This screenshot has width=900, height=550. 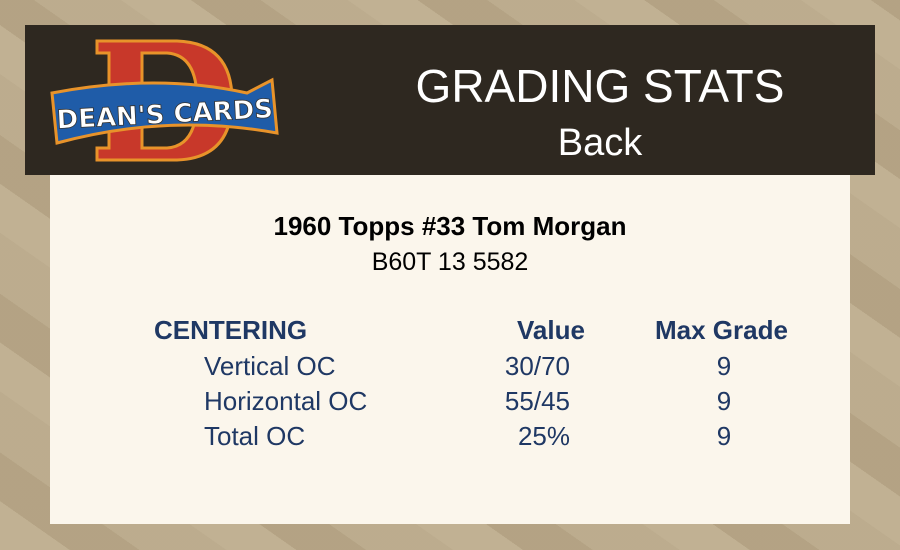 I want to click on row-value: 55/45, so click(x=537, y=401).